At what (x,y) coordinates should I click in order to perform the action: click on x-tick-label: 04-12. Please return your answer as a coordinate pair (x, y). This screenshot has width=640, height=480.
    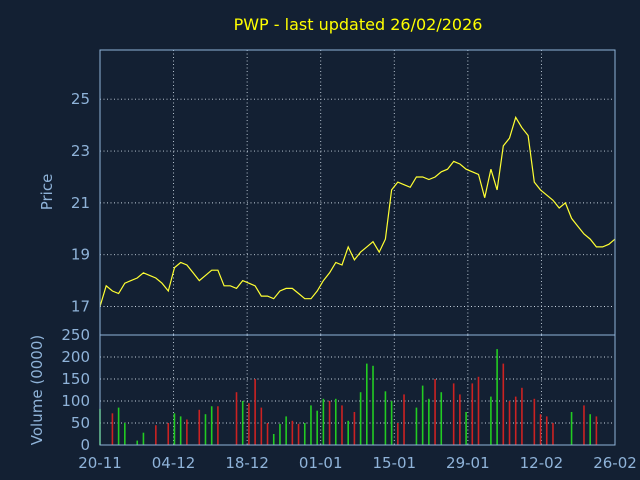
    Looking at the image, I should click on (174, 463).